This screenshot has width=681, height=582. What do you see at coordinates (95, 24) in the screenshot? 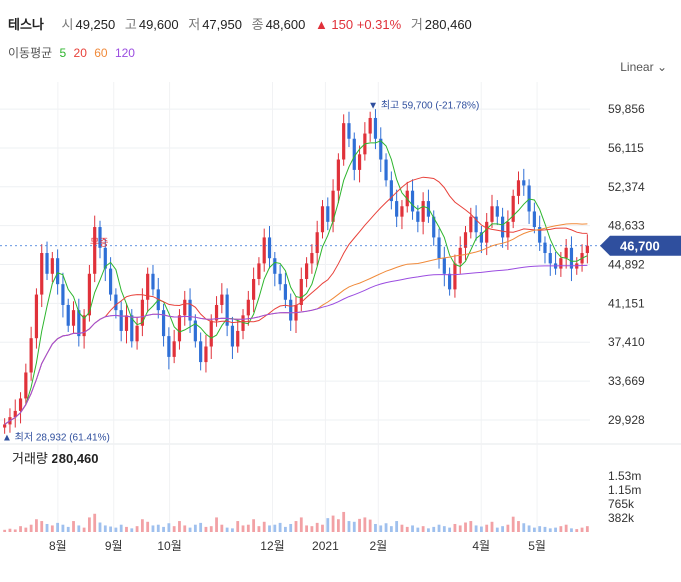
I see `open-value: 49,250` at bounding box center [95, 24].